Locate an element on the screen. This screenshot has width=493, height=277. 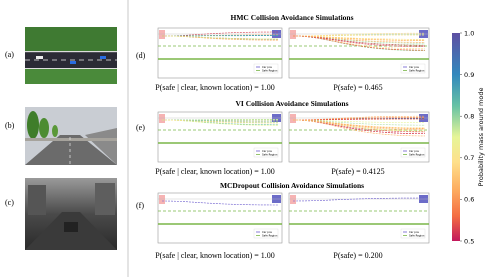
image-c is located at coordinates (71, 214).